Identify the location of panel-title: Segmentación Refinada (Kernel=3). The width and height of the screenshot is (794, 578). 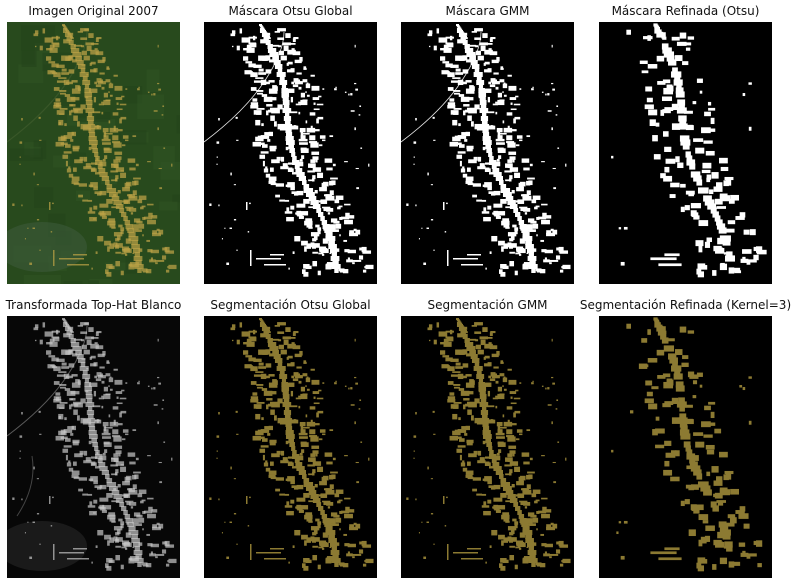
(685, 305).